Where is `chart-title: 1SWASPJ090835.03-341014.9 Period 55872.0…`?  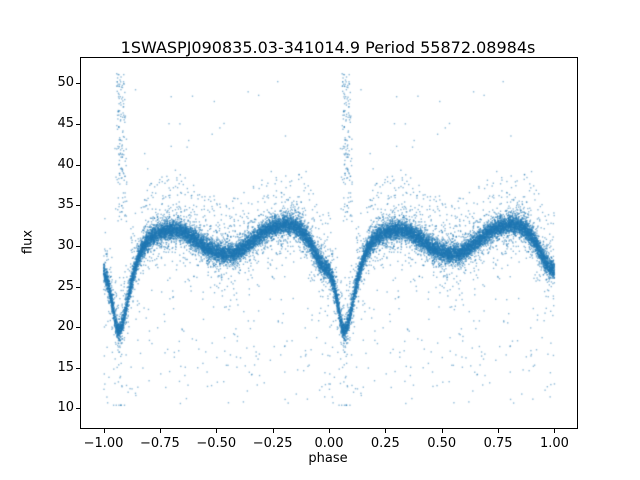 chart-title: 1SWASPJ090835.03-341014.9 Period 55872.0… is located at coordinates (328, 47).